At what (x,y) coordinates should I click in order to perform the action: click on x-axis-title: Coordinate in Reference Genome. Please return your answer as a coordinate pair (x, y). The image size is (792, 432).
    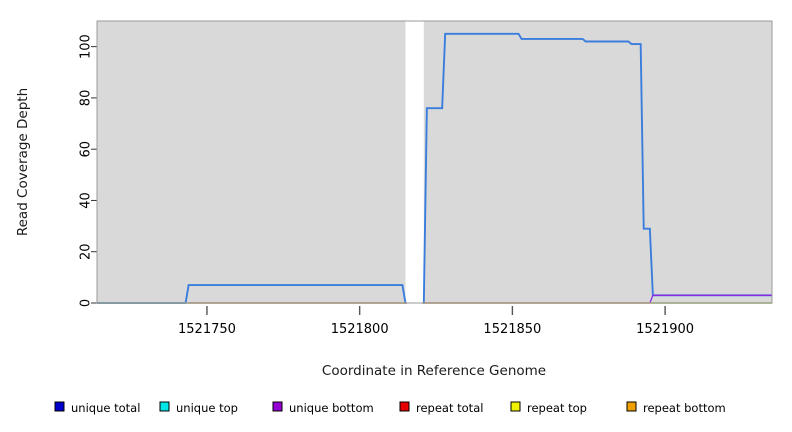
    Looking at the image, I should click on (434, 371).